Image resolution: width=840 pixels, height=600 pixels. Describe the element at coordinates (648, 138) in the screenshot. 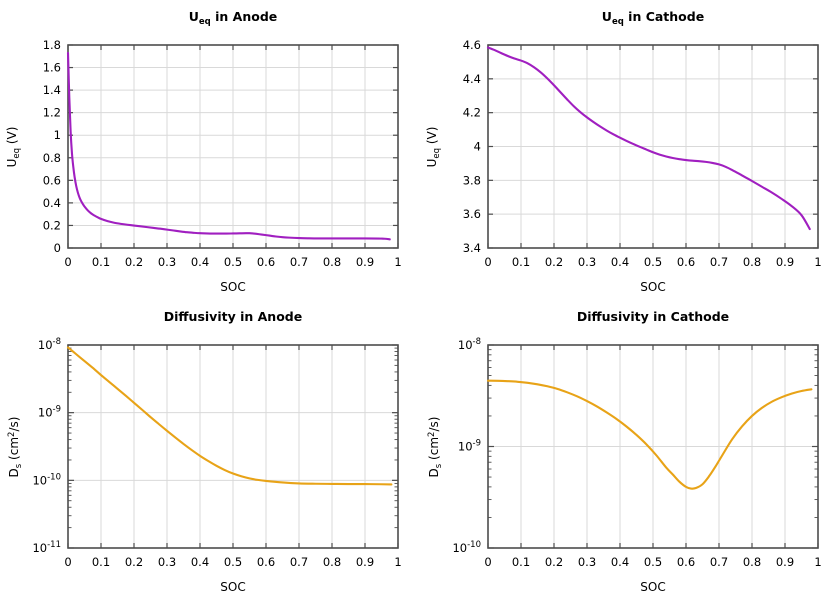

I see `cathode-ueq-curve` at that location.